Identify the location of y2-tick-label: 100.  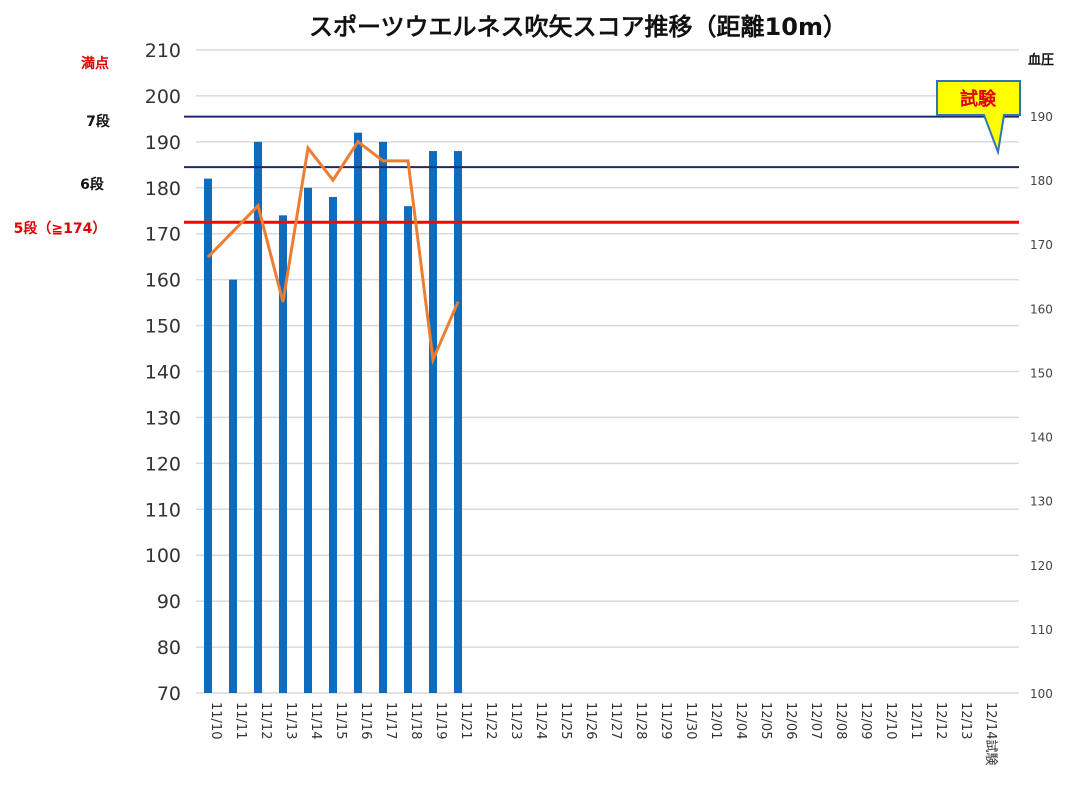
(1041, 694).